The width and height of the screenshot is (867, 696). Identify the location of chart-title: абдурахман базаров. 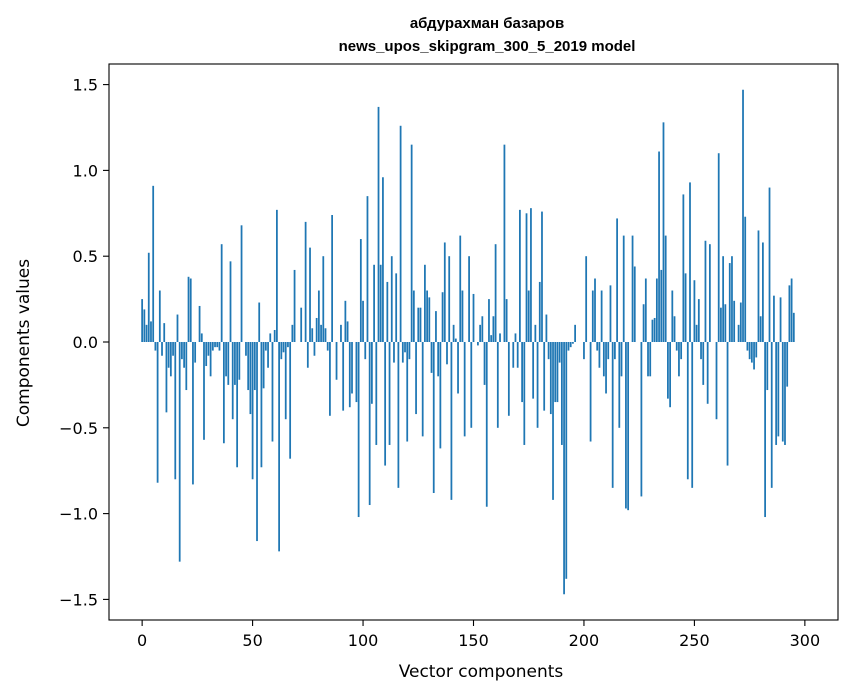
(487, 23).